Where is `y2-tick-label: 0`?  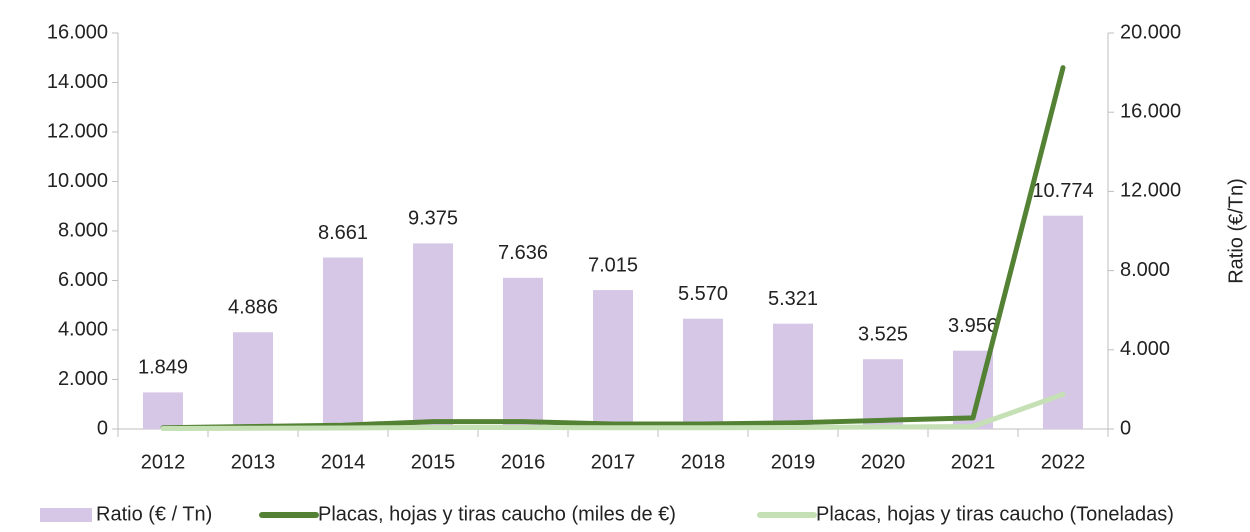
y2-tick-label: 0 is located at coordinates (1125, 428).